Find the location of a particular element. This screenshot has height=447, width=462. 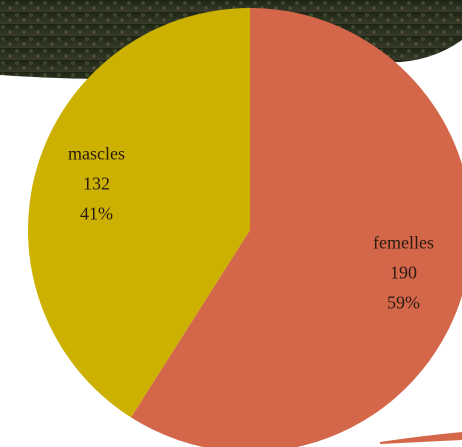

decor-streak is located at coordinates (421, 438).